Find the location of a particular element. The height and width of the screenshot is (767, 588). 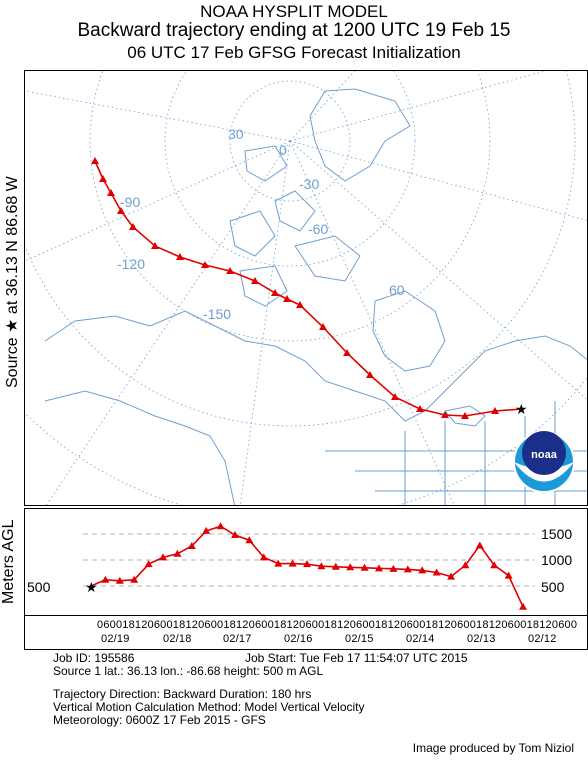

height-gridlines is located at coordinates (309, 560).